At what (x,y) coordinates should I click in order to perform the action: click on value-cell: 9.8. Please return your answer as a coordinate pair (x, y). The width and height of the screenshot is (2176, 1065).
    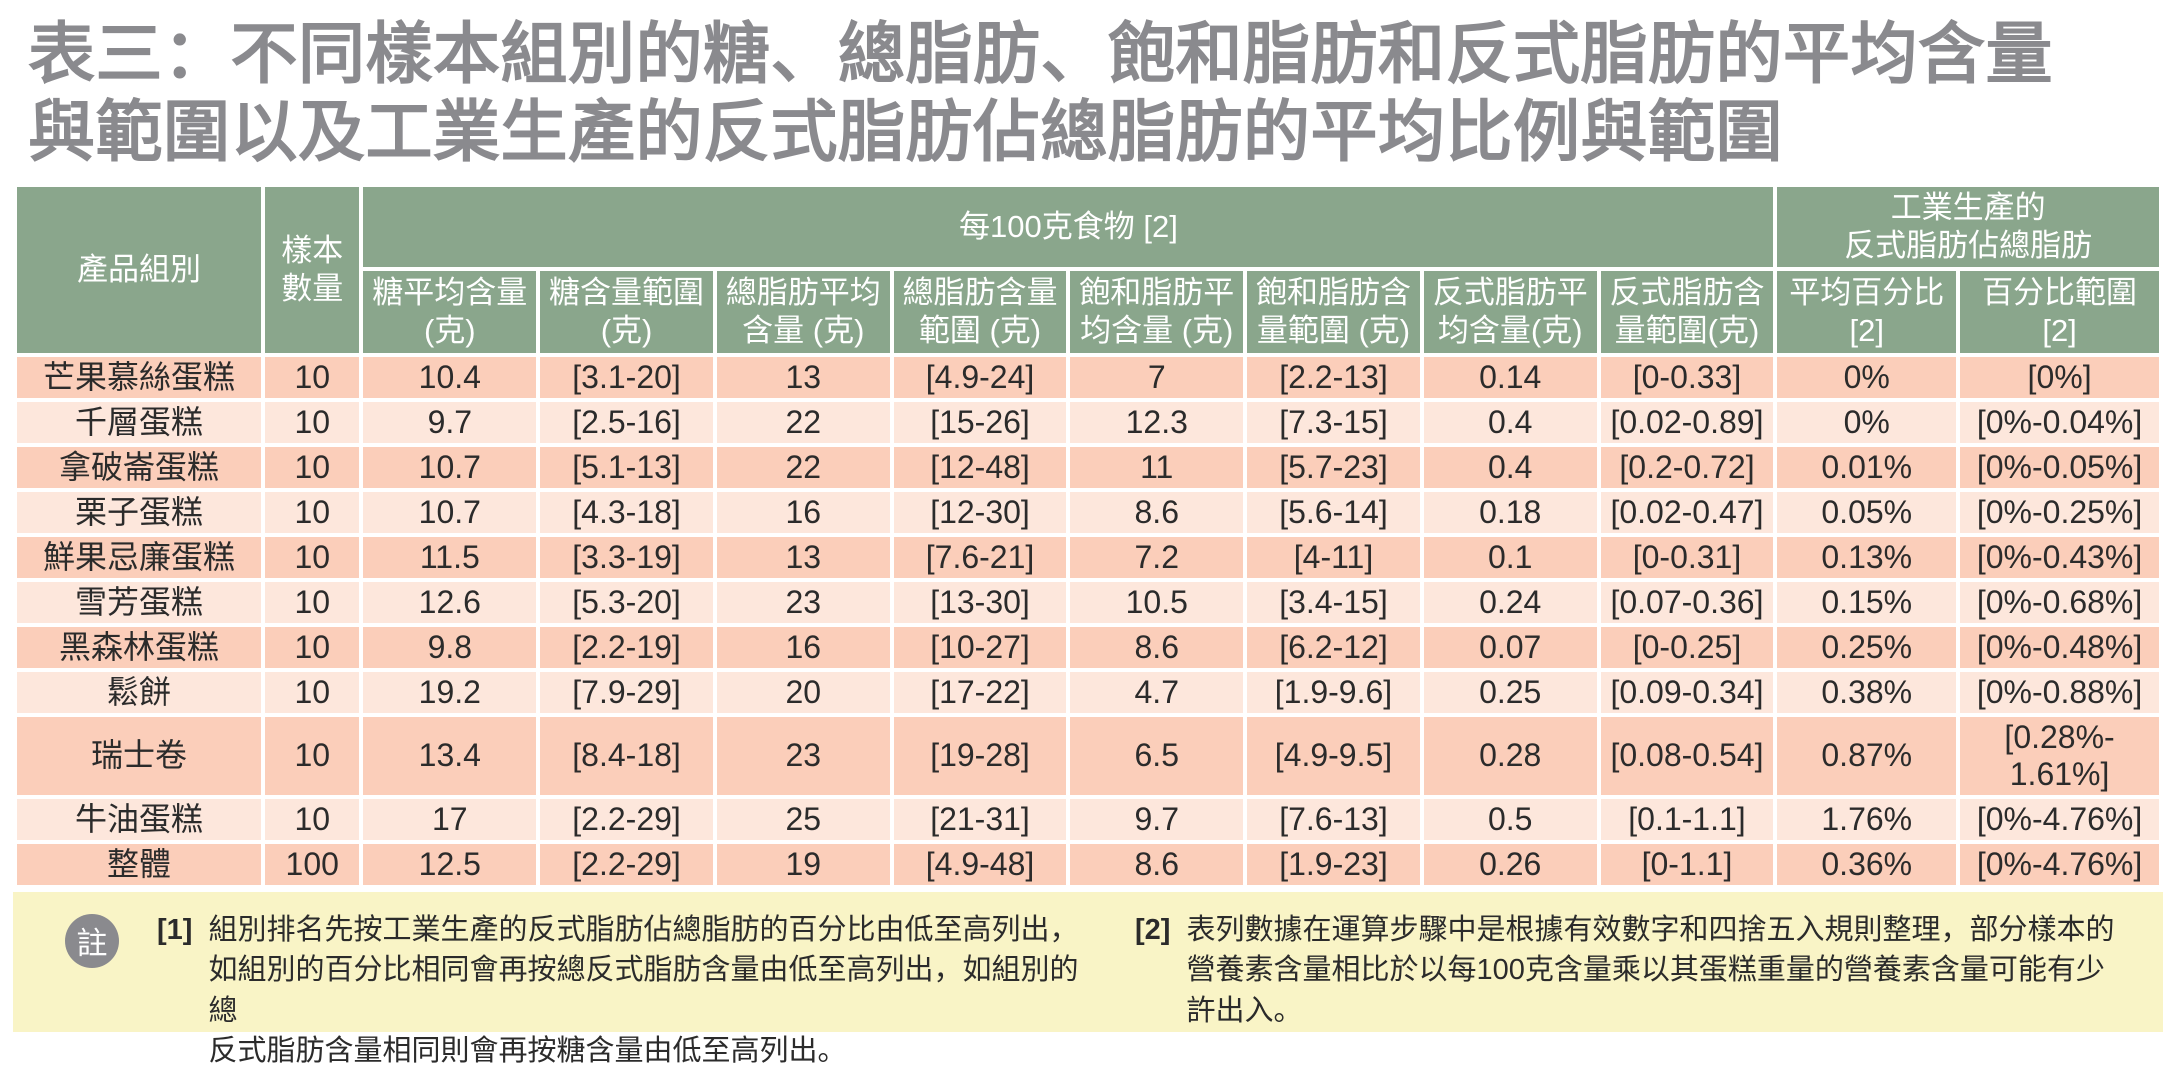
    Looking at the image, I should click on (450, 648).